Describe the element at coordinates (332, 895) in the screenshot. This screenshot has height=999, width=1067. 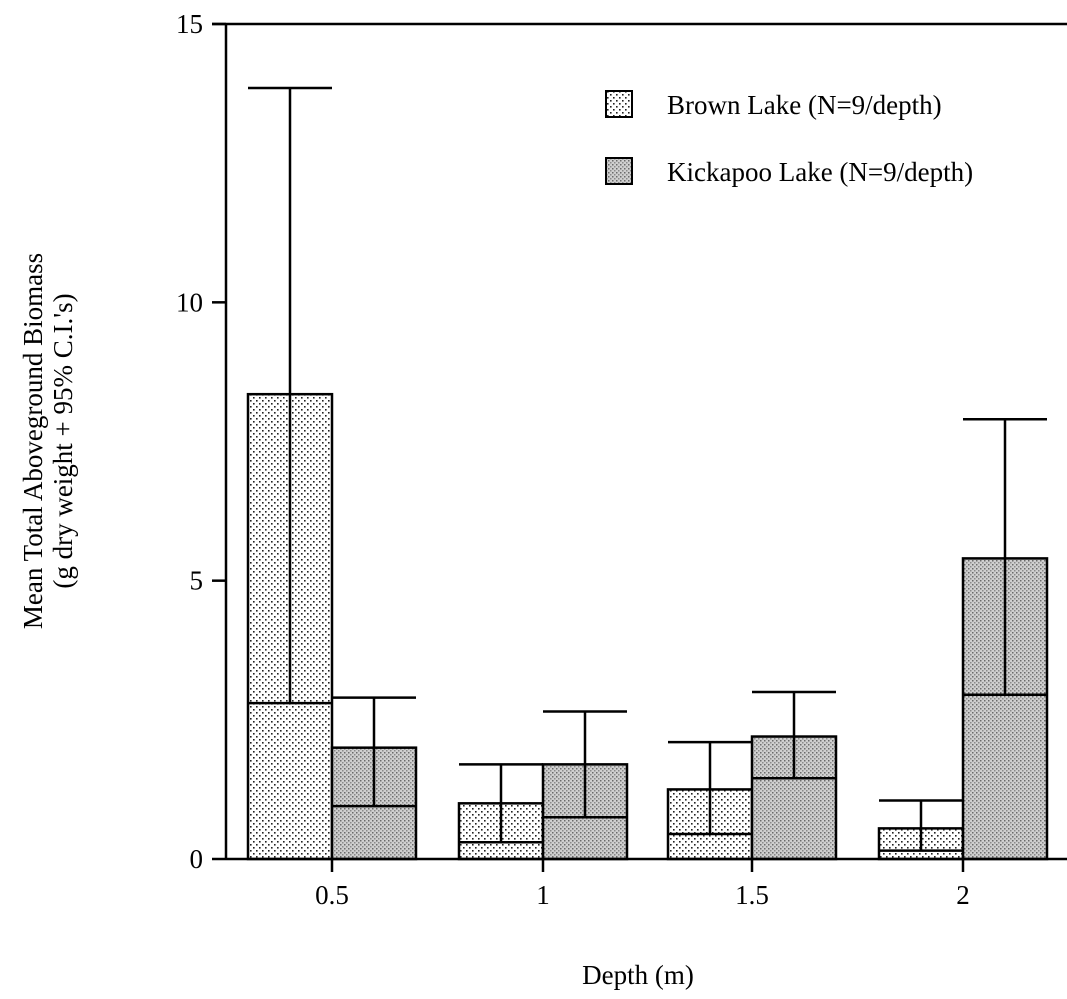
I see `x-tick-label: 0.5` at that location.